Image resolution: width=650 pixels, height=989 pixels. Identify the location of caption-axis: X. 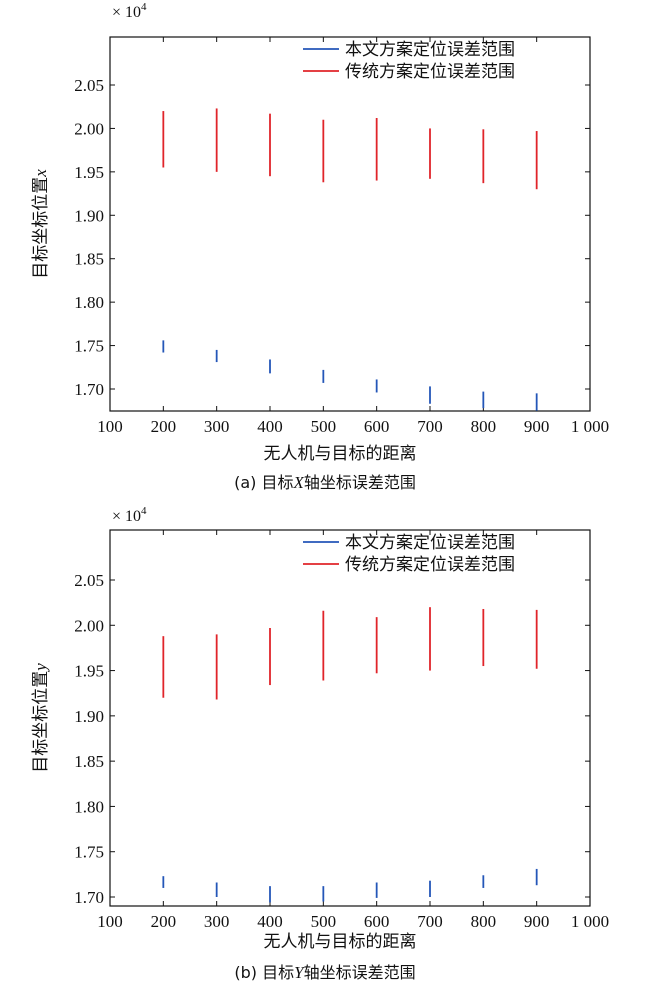
(298, 482).